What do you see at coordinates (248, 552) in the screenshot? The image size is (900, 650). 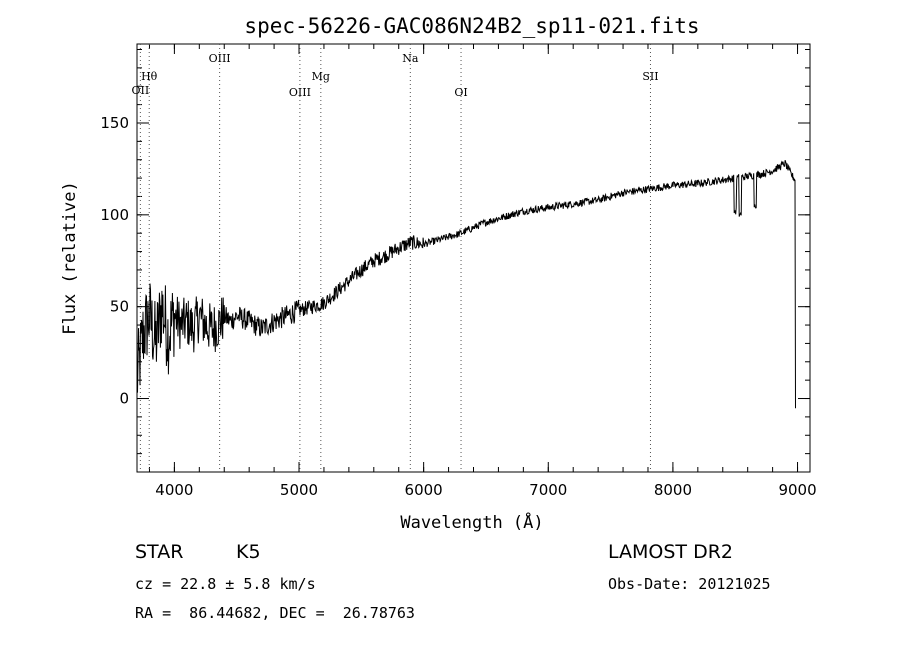 I see `object-subclass: K5` at bounding box center [248, 552].